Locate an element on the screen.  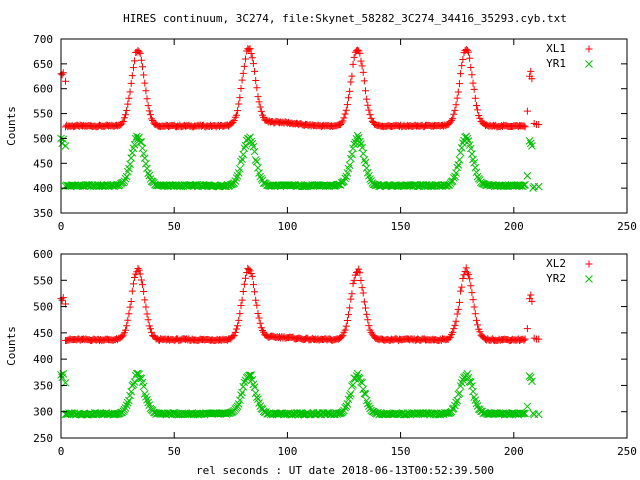
y-tick-label: 700 is located at coordinates (43, 39).